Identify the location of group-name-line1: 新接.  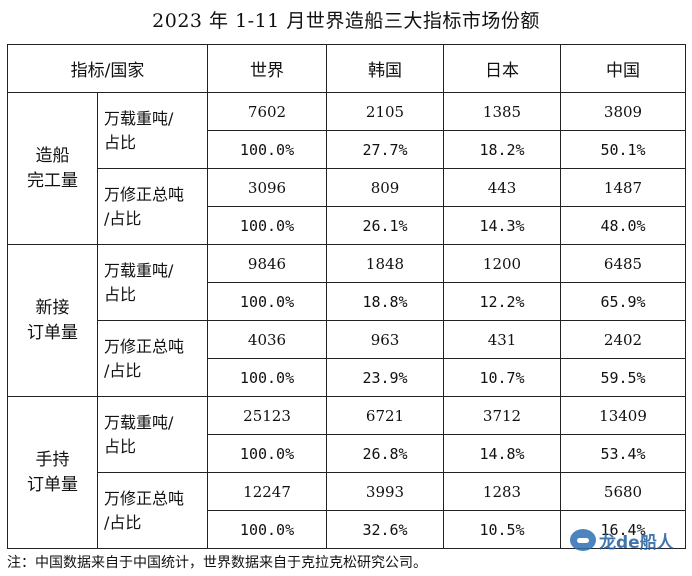
(52, 307).